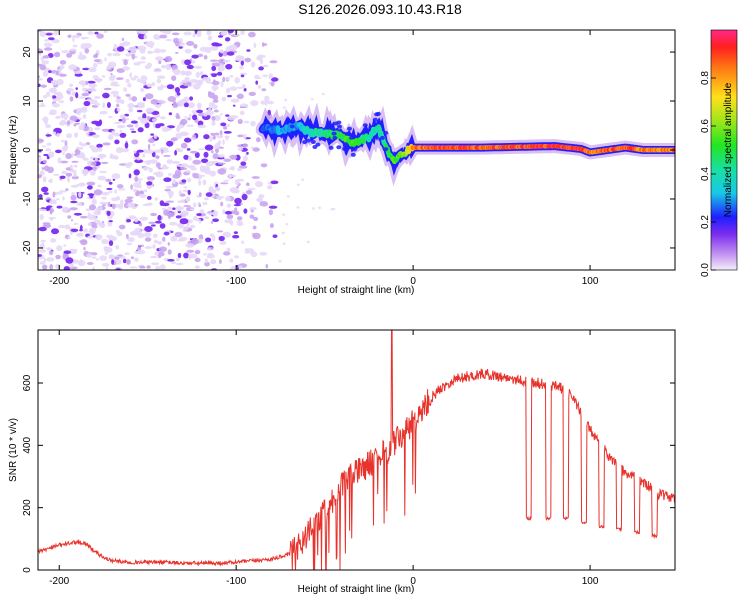 Image resolution: width=750 pixels, height=600 pixels. Describe the element at coordinates (27, 445) in the screenshot. I see `y-tick-label: 400` at that location.